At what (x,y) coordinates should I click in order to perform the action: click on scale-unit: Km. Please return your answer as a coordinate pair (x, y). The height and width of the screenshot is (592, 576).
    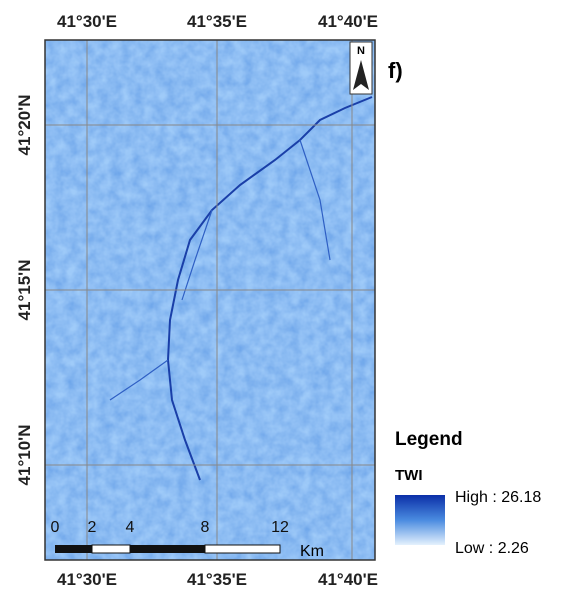
    Looking at the image, I should click on (312, 551).